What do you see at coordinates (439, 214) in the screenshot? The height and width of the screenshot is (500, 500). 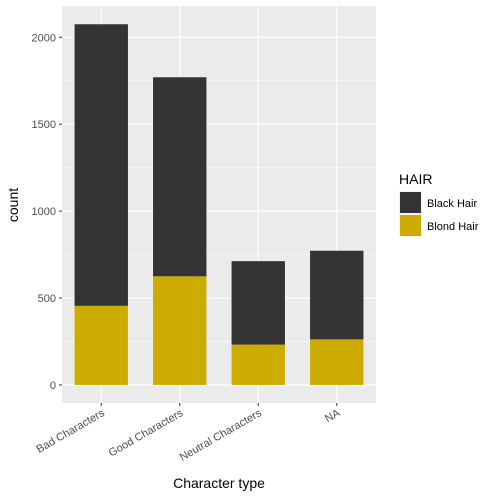 I see `legend-items: Black Hair Blond Hair` at bounding box center [439, 214].